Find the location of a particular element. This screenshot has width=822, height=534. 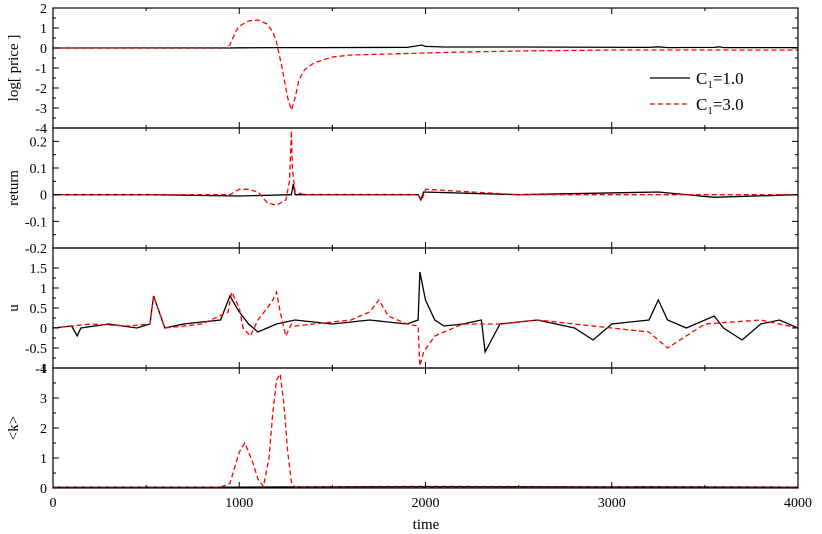

y-tick-label-log-price: 0 is located at coordinates (43, 49).